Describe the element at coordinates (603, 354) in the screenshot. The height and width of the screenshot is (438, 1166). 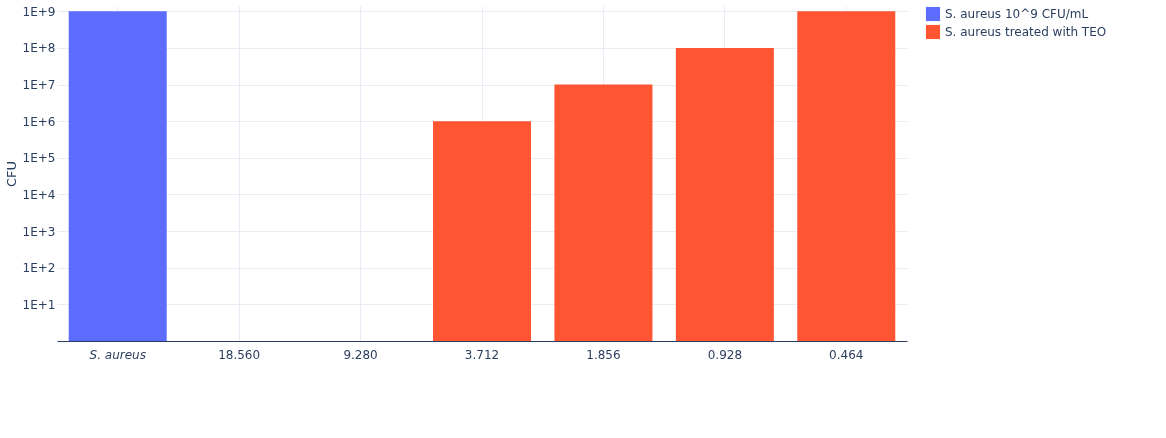
I see `x-tick-label: 1.856` at that location.